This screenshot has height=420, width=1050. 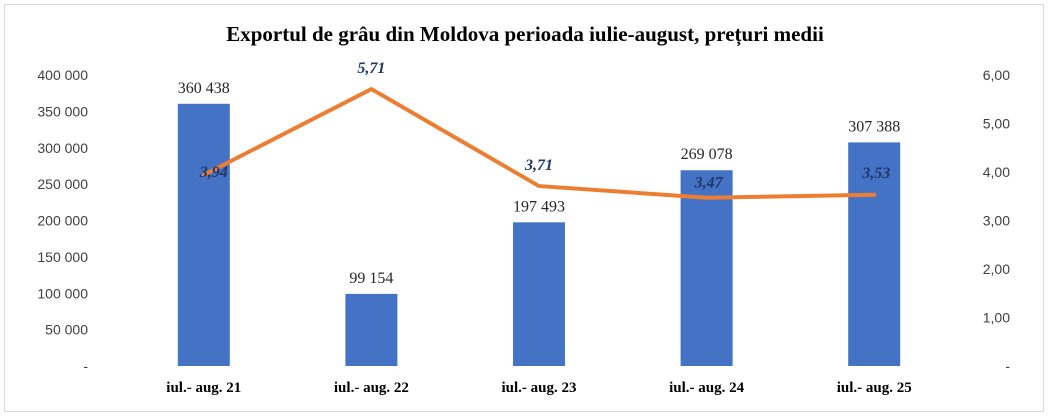 I want to click on y-right-tick-label: 2,00, so click(x=996, y=269).